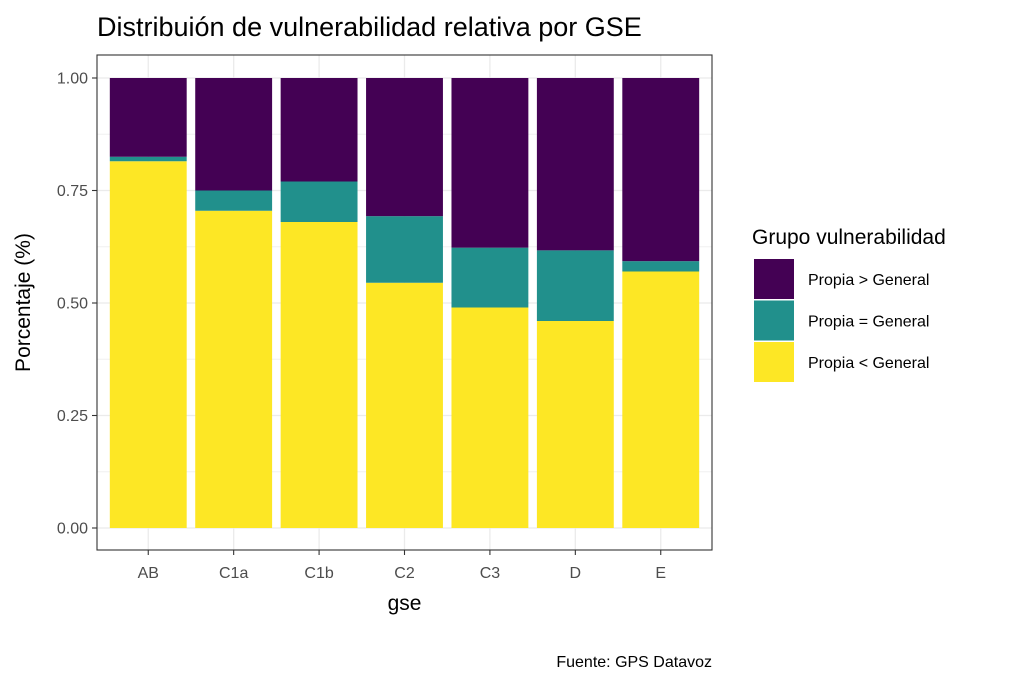  I want to click on x-axis: AB C1a C1b C2 C3 D E, so click(402, 566).